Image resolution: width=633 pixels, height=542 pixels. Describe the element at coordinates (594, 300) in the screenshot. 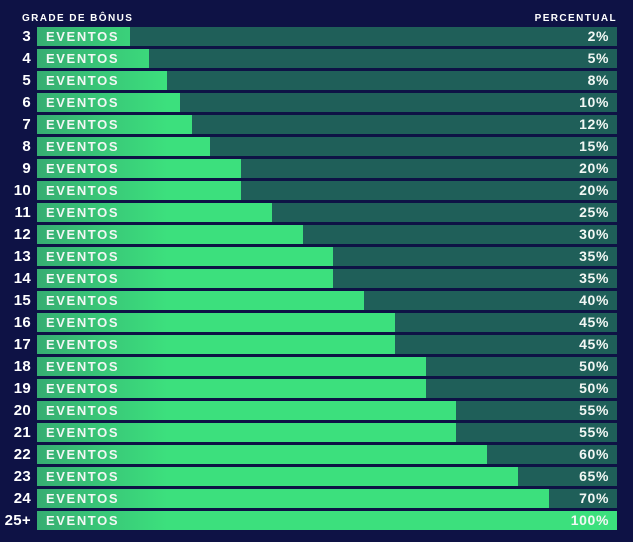

I see `percent-value: 40%` at that location.